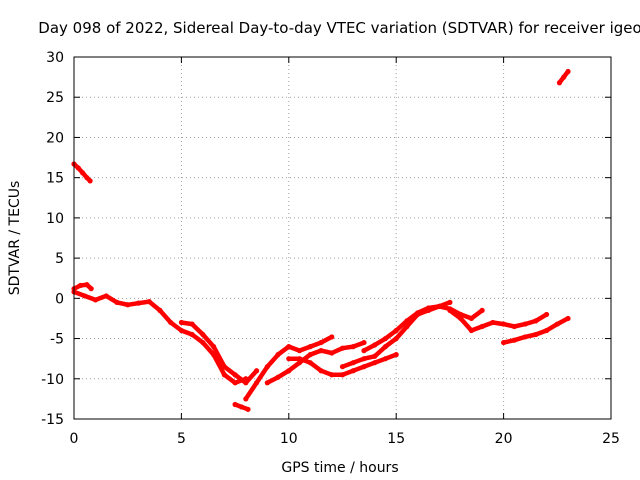  What do you see at coordinates (55, 219) in the screenshot?
I see `y-tick-label: 10` at bounding box center [55, 219].